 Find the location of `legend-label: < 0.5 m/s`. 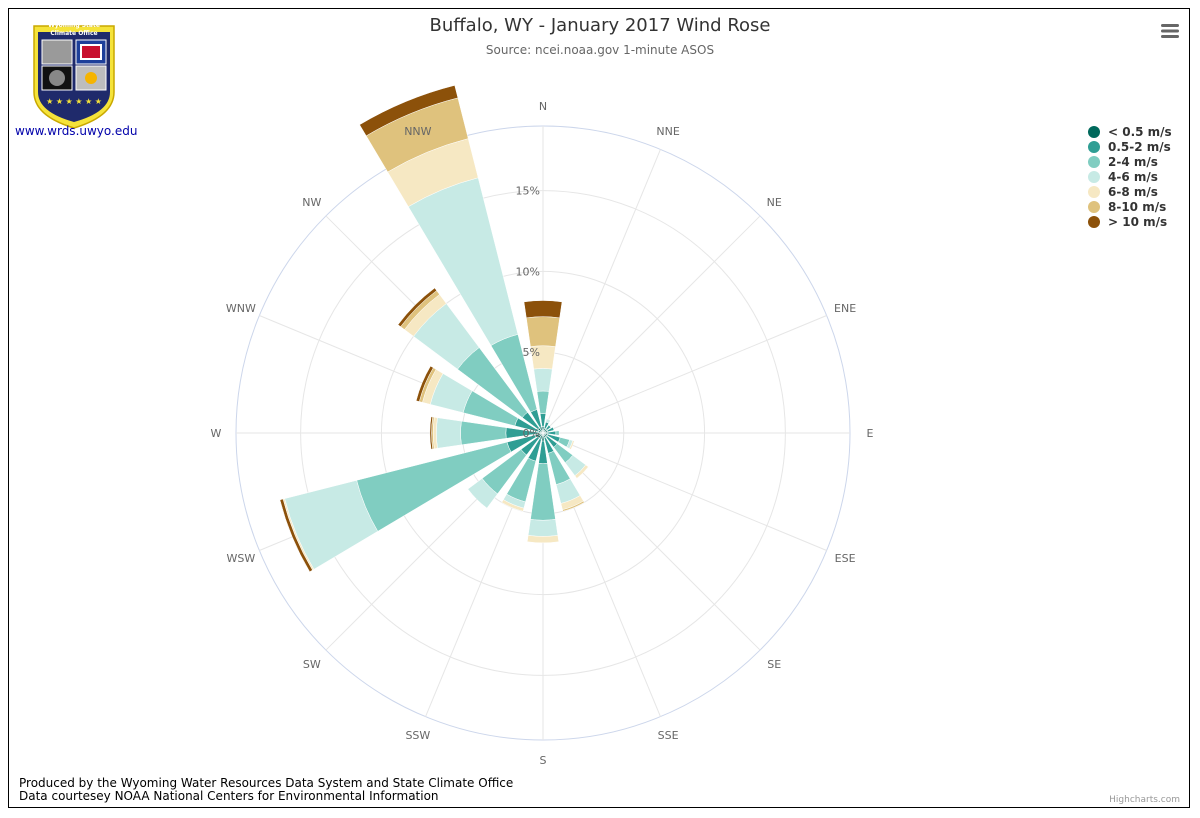

legend-label: < 0.5 m/s is located at coordinates (1140, 131).